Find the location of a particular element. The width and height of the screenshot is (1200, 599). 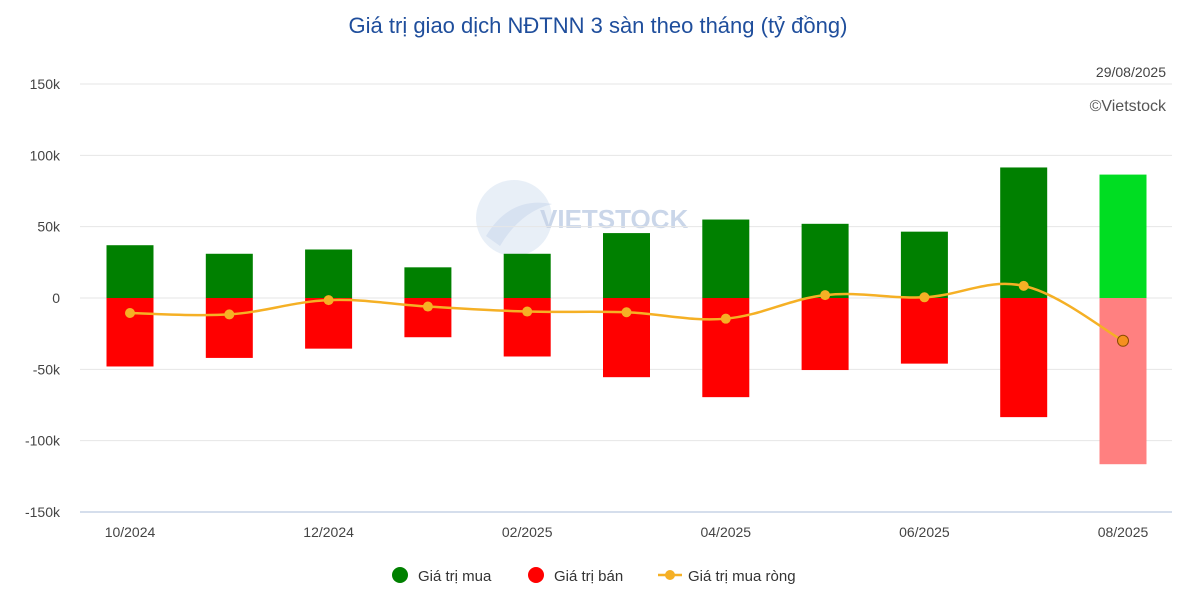

net-line is located at coordinates (627, 313).